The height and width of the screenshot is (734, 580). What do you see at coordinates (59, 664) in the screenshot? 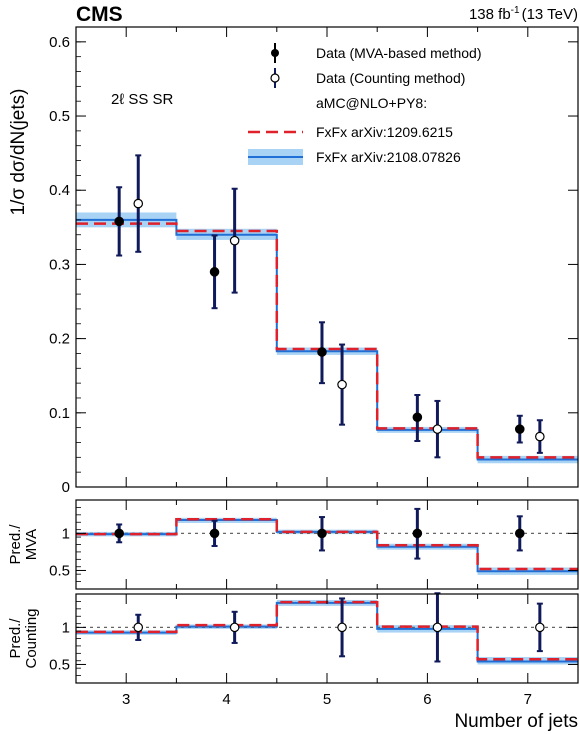
I see `ratio-counting-ytick-label-1: 0.5` at bounding box center [59, 664].